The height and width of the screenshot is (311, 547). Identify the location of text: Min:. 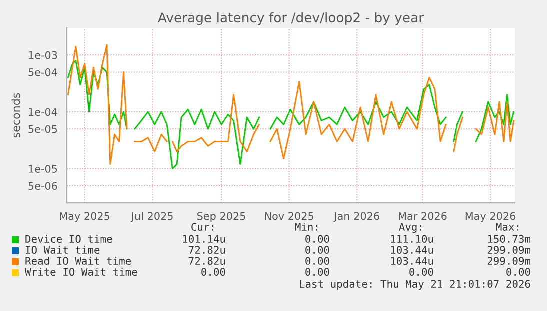
(306, 226).